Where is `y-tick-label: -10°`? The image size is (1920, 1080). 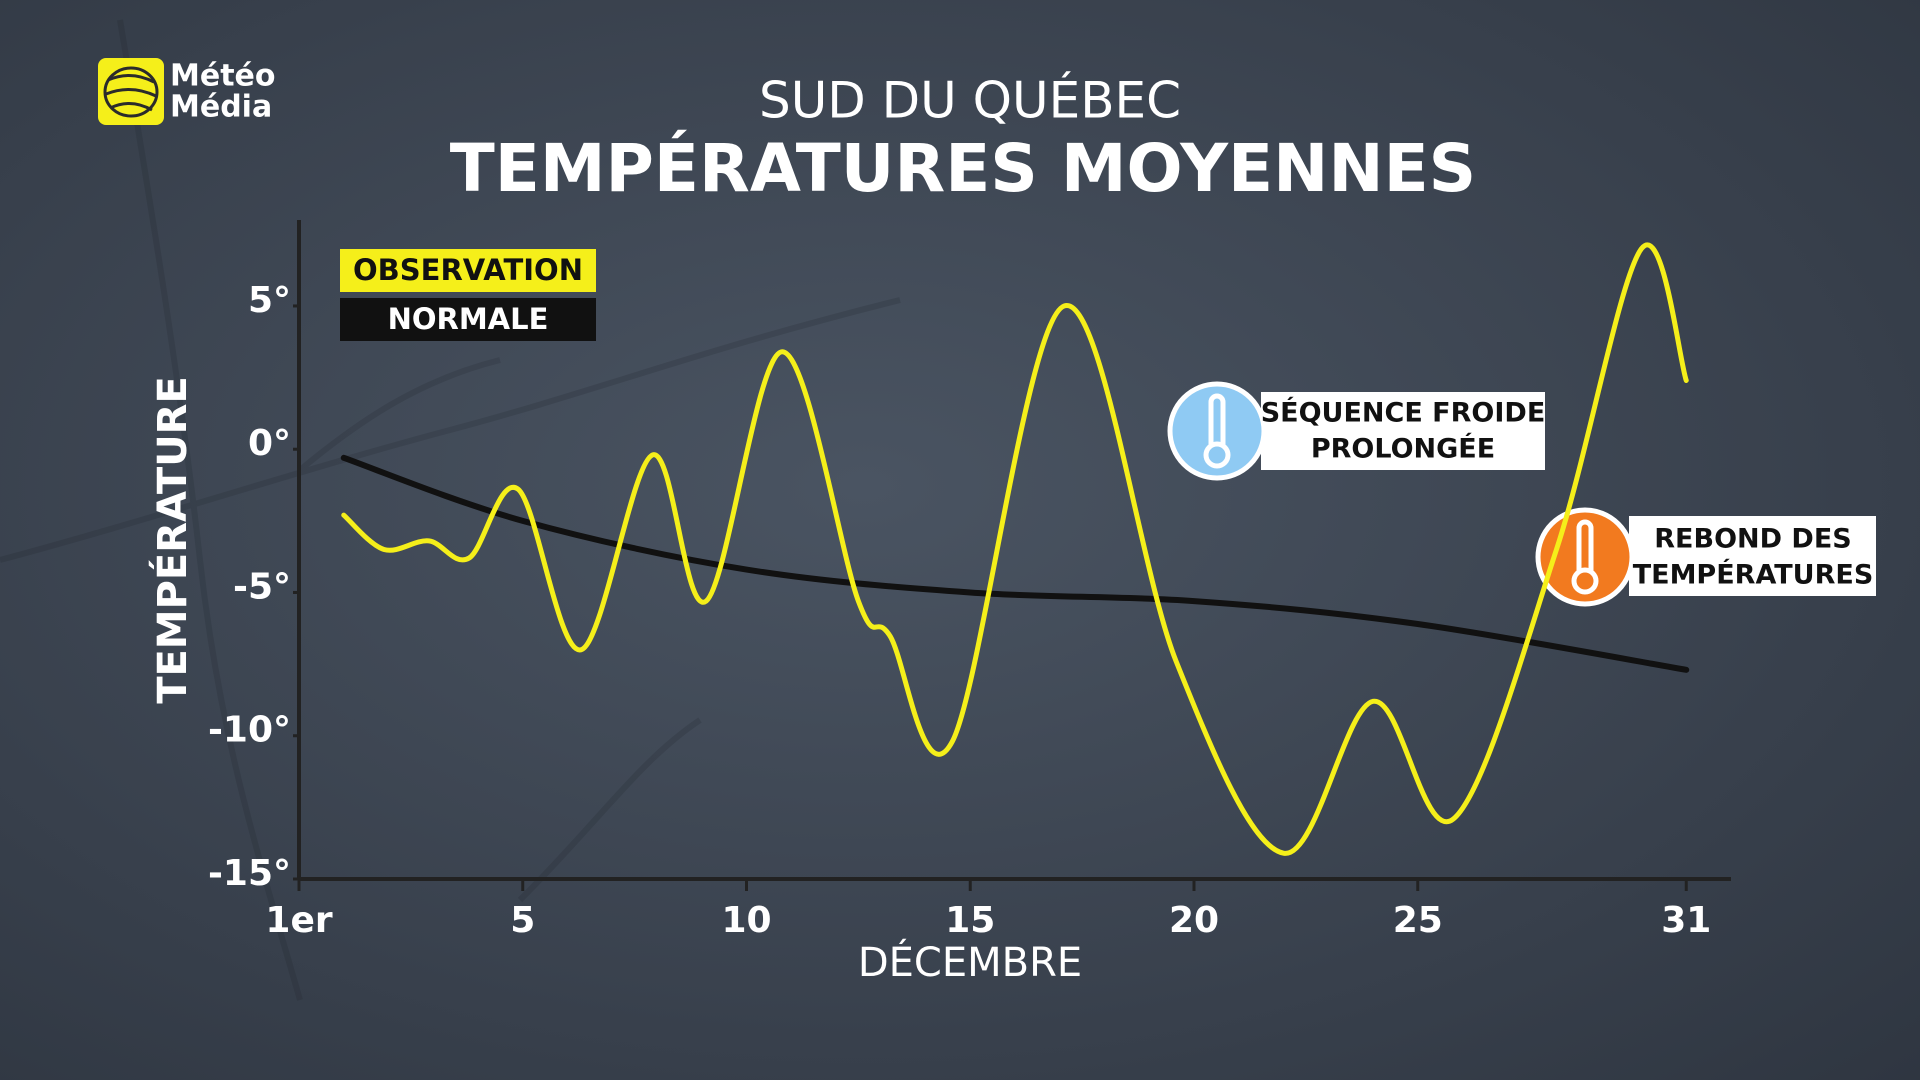
y-tick-label: -10° is located at coordinates (249, 730).